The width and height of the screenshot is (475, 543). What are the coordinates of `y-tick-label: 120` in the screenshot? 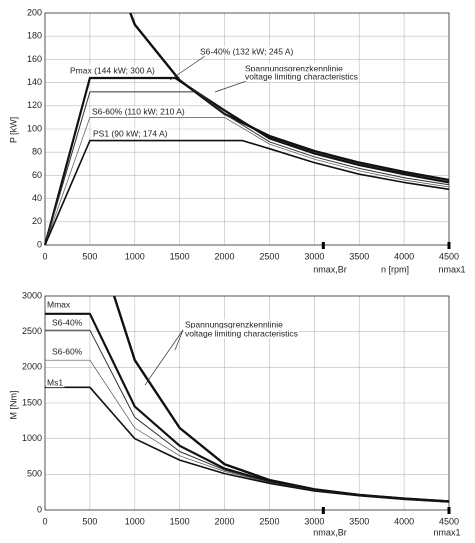 It's located at (34, 105).